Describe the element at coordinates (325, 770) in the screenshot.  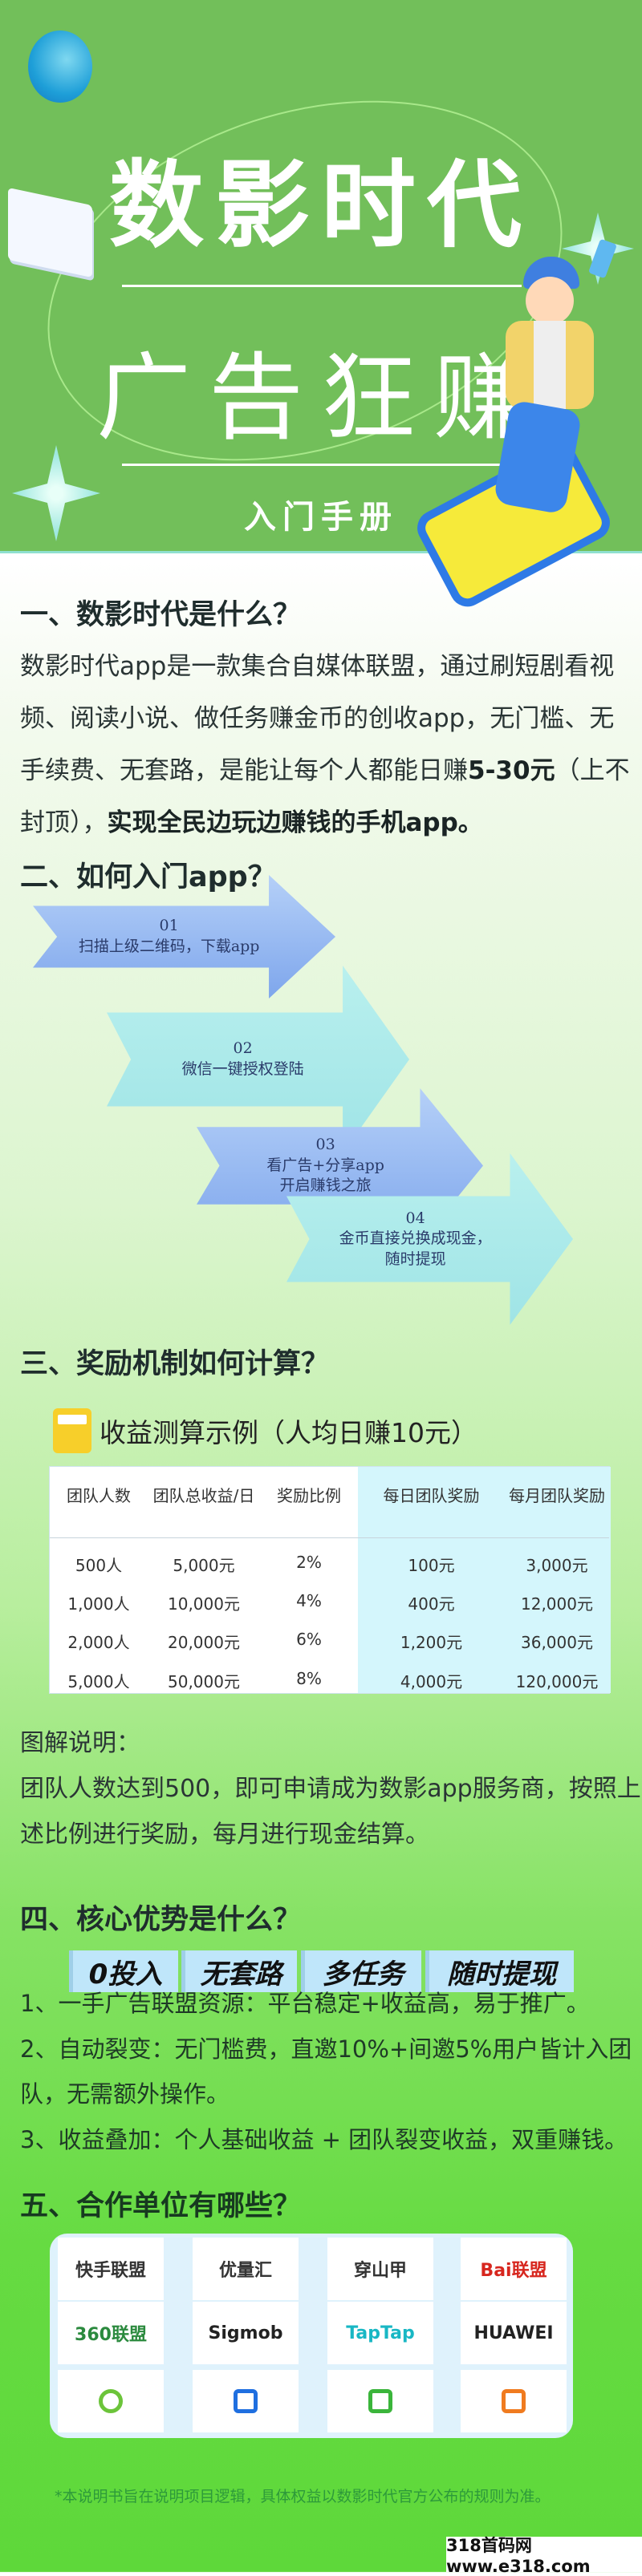
I see `s1-line: 手续费、无套路，是能让每个人都能日赚5-30元（上不` at that location.